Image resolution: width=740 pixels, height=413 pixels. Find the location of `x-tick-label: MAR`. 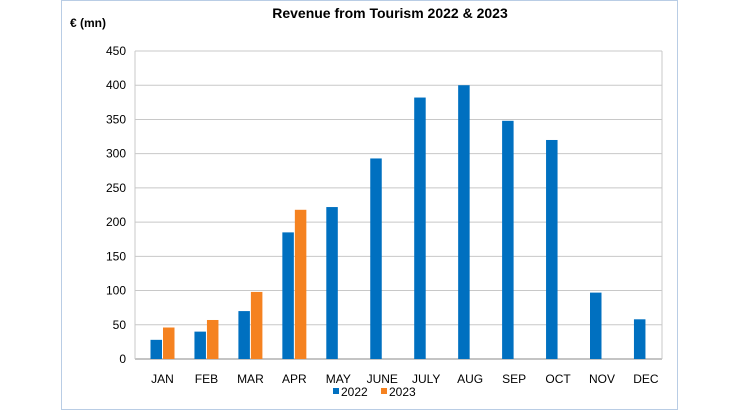

x-tick-label: MAR is located at coordinates (250, 379).